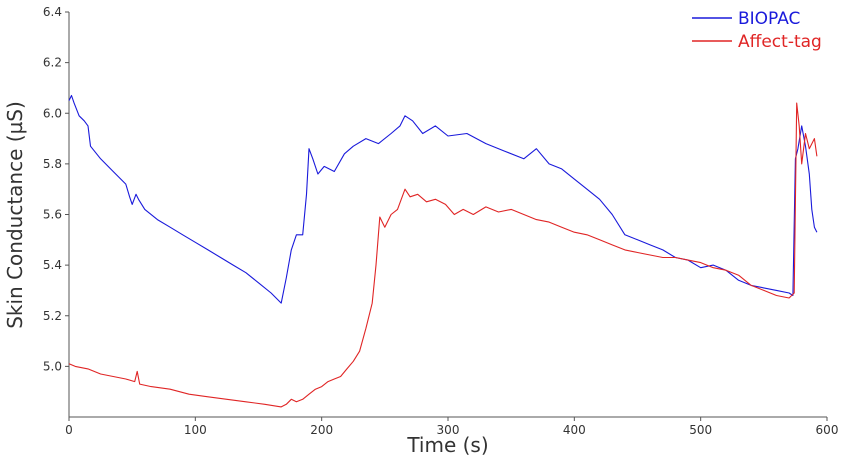 The height and width of the screenshot is (465, 850). Describe the element at coordinates (700, 430) in the screenshot. I see `x-tick-label: 500` at that location.